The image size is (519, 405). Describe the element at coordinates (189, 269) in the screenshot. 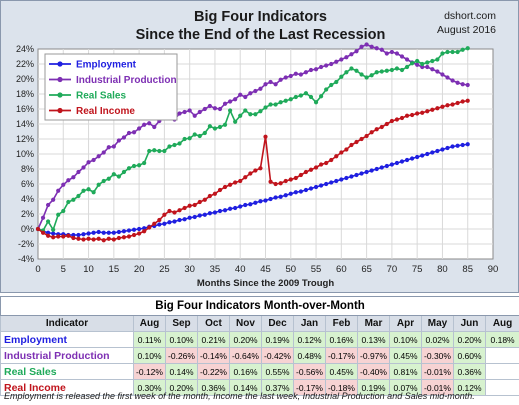

I see `x-tick-label: 30` at that location.